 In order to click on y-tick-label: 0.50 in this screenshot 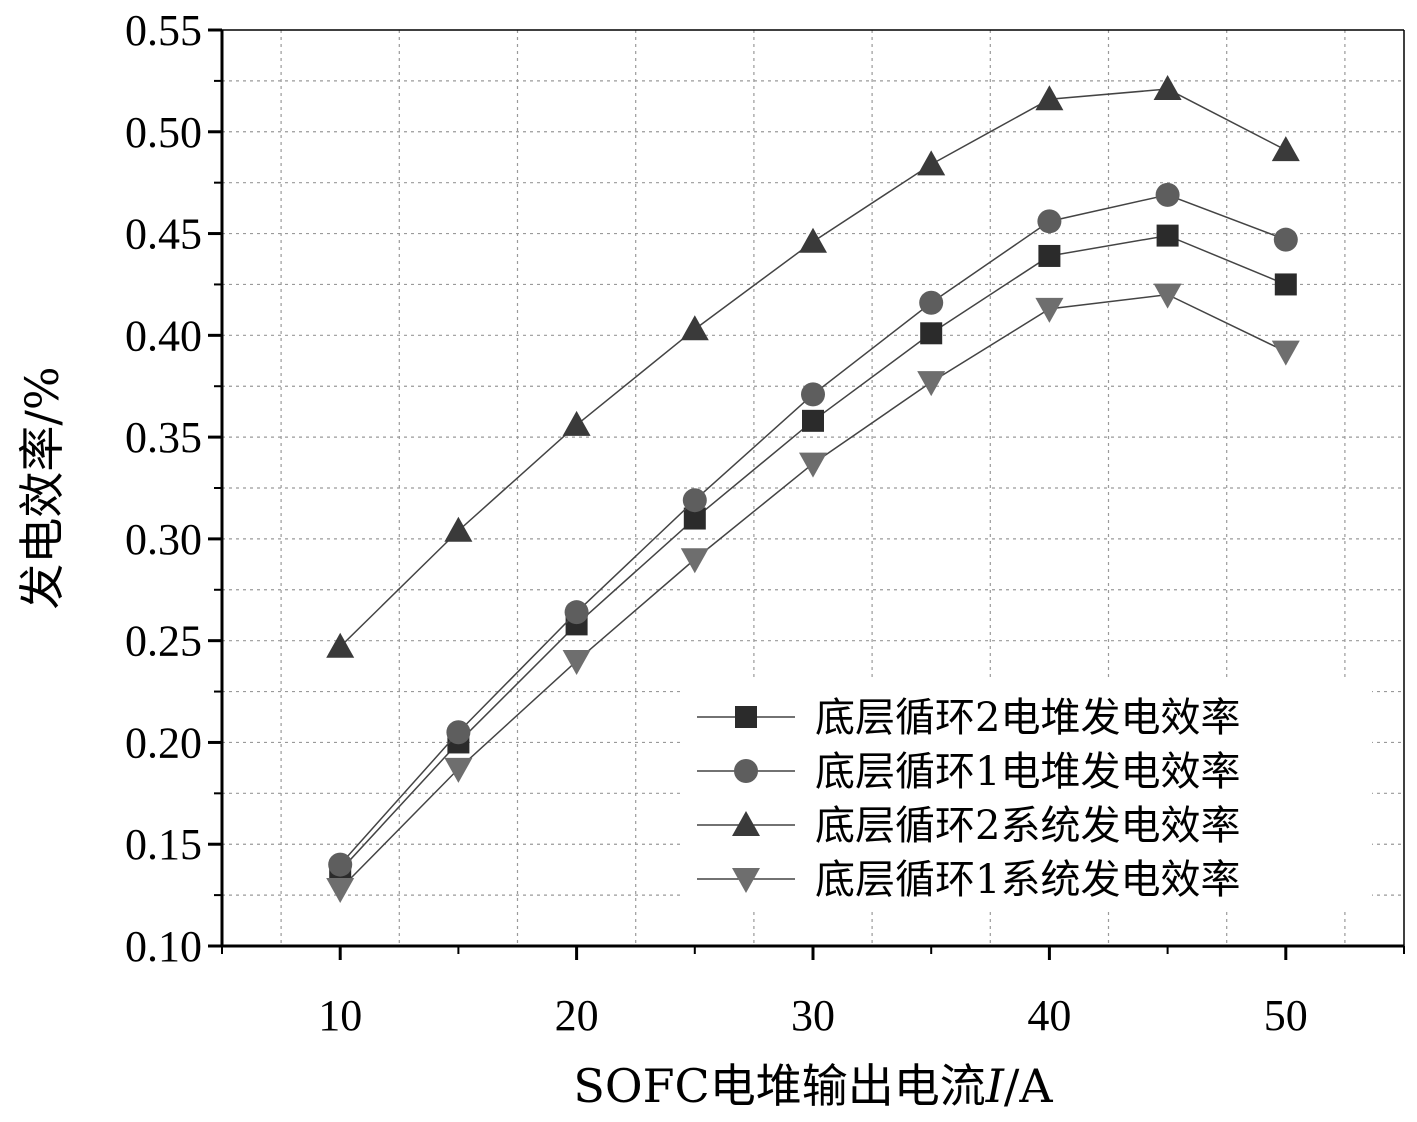, I will do `click(163, 132)`.